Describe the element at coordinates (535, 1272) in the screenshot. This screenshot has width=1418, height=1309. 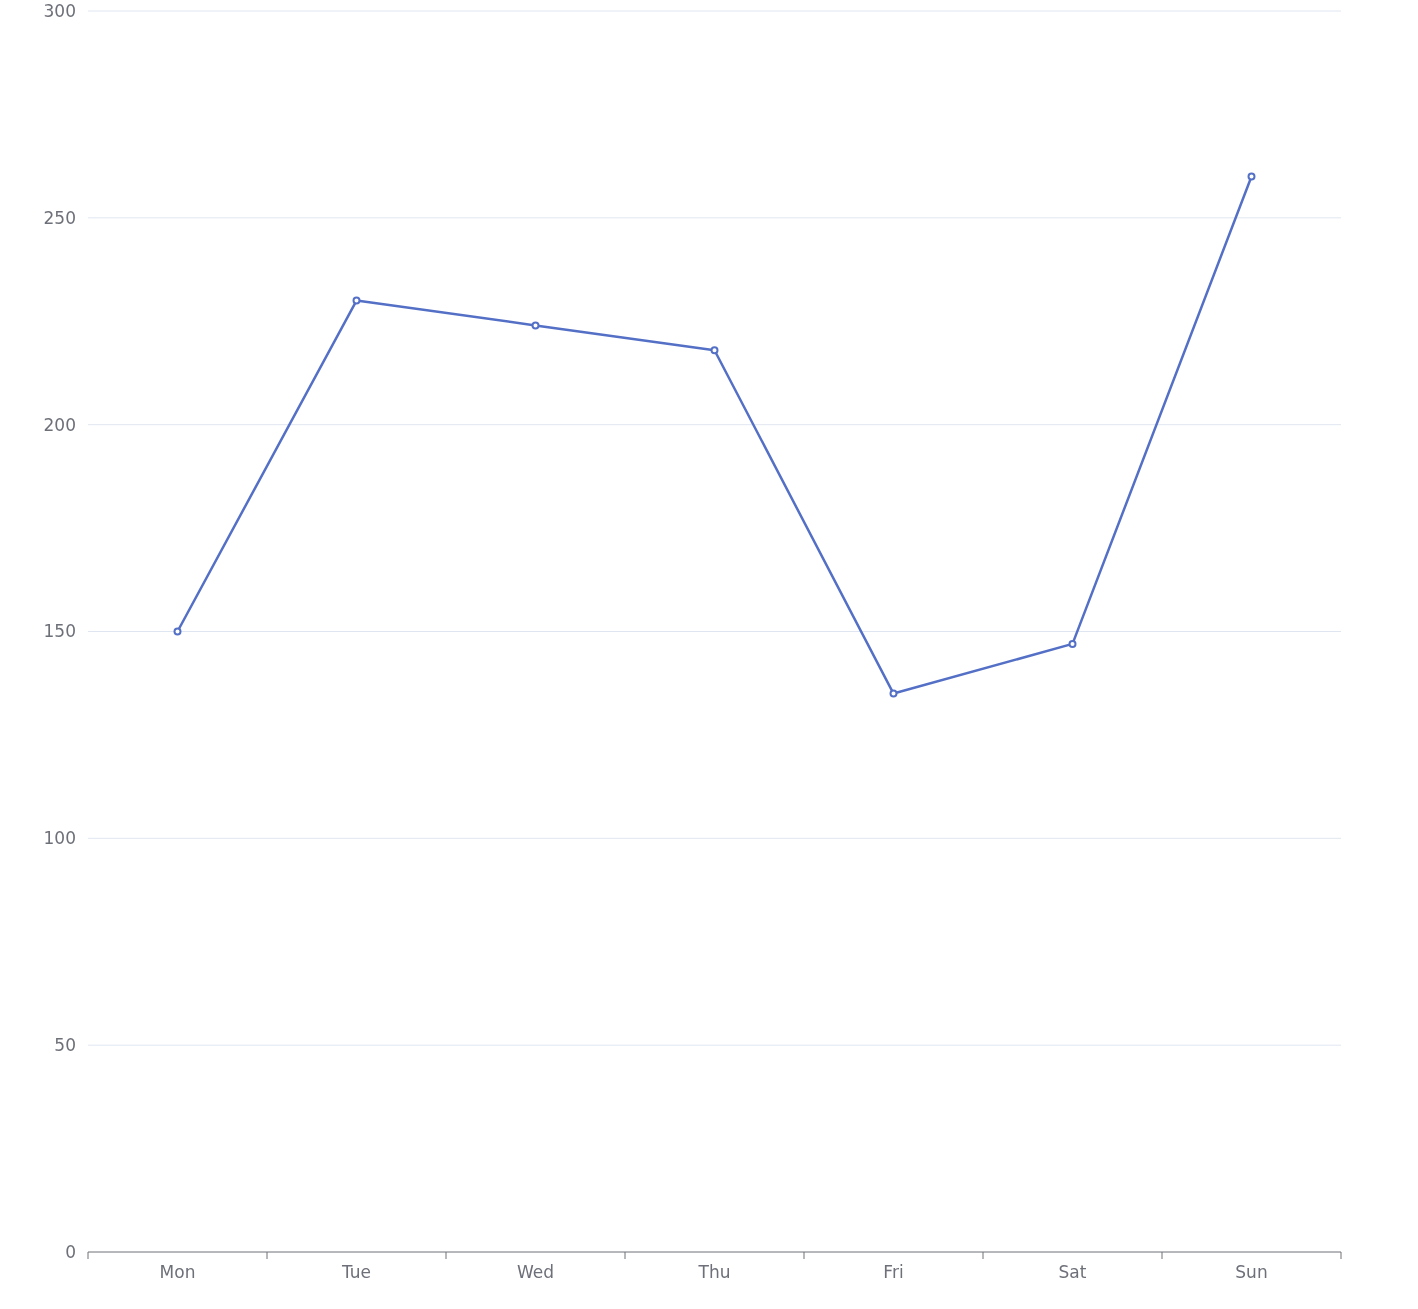
I see `x-tick-label: Wed` at that location.